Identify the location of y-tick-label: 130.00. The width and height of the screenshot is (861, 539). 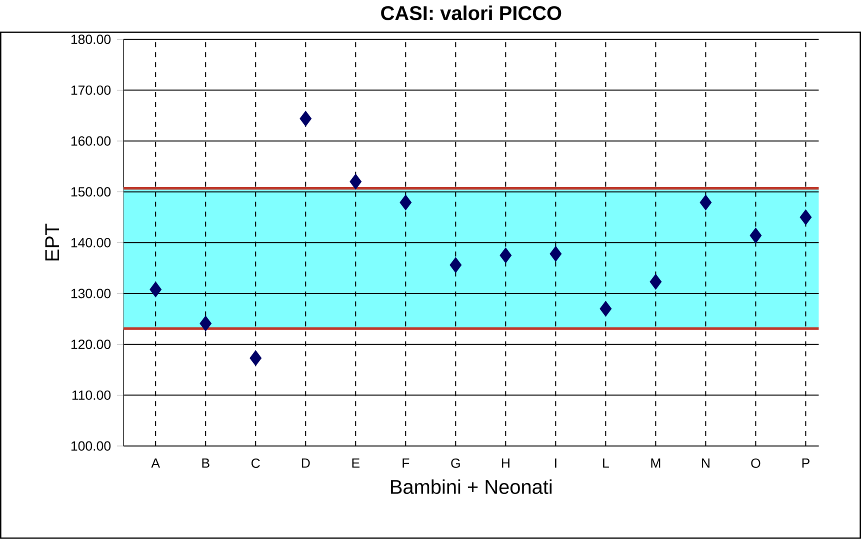
(91, 293).